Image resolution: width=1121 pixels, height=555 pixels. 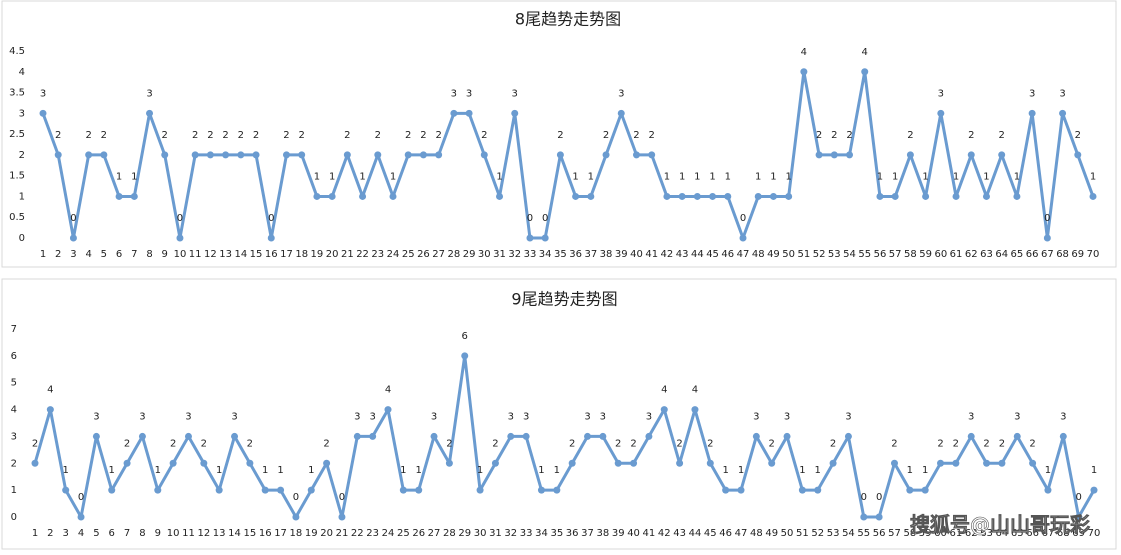 What do you see at coordinates (286, 254) in the screenshot?
I see `x-tick-label: 17` at bounding box center [286, 254].